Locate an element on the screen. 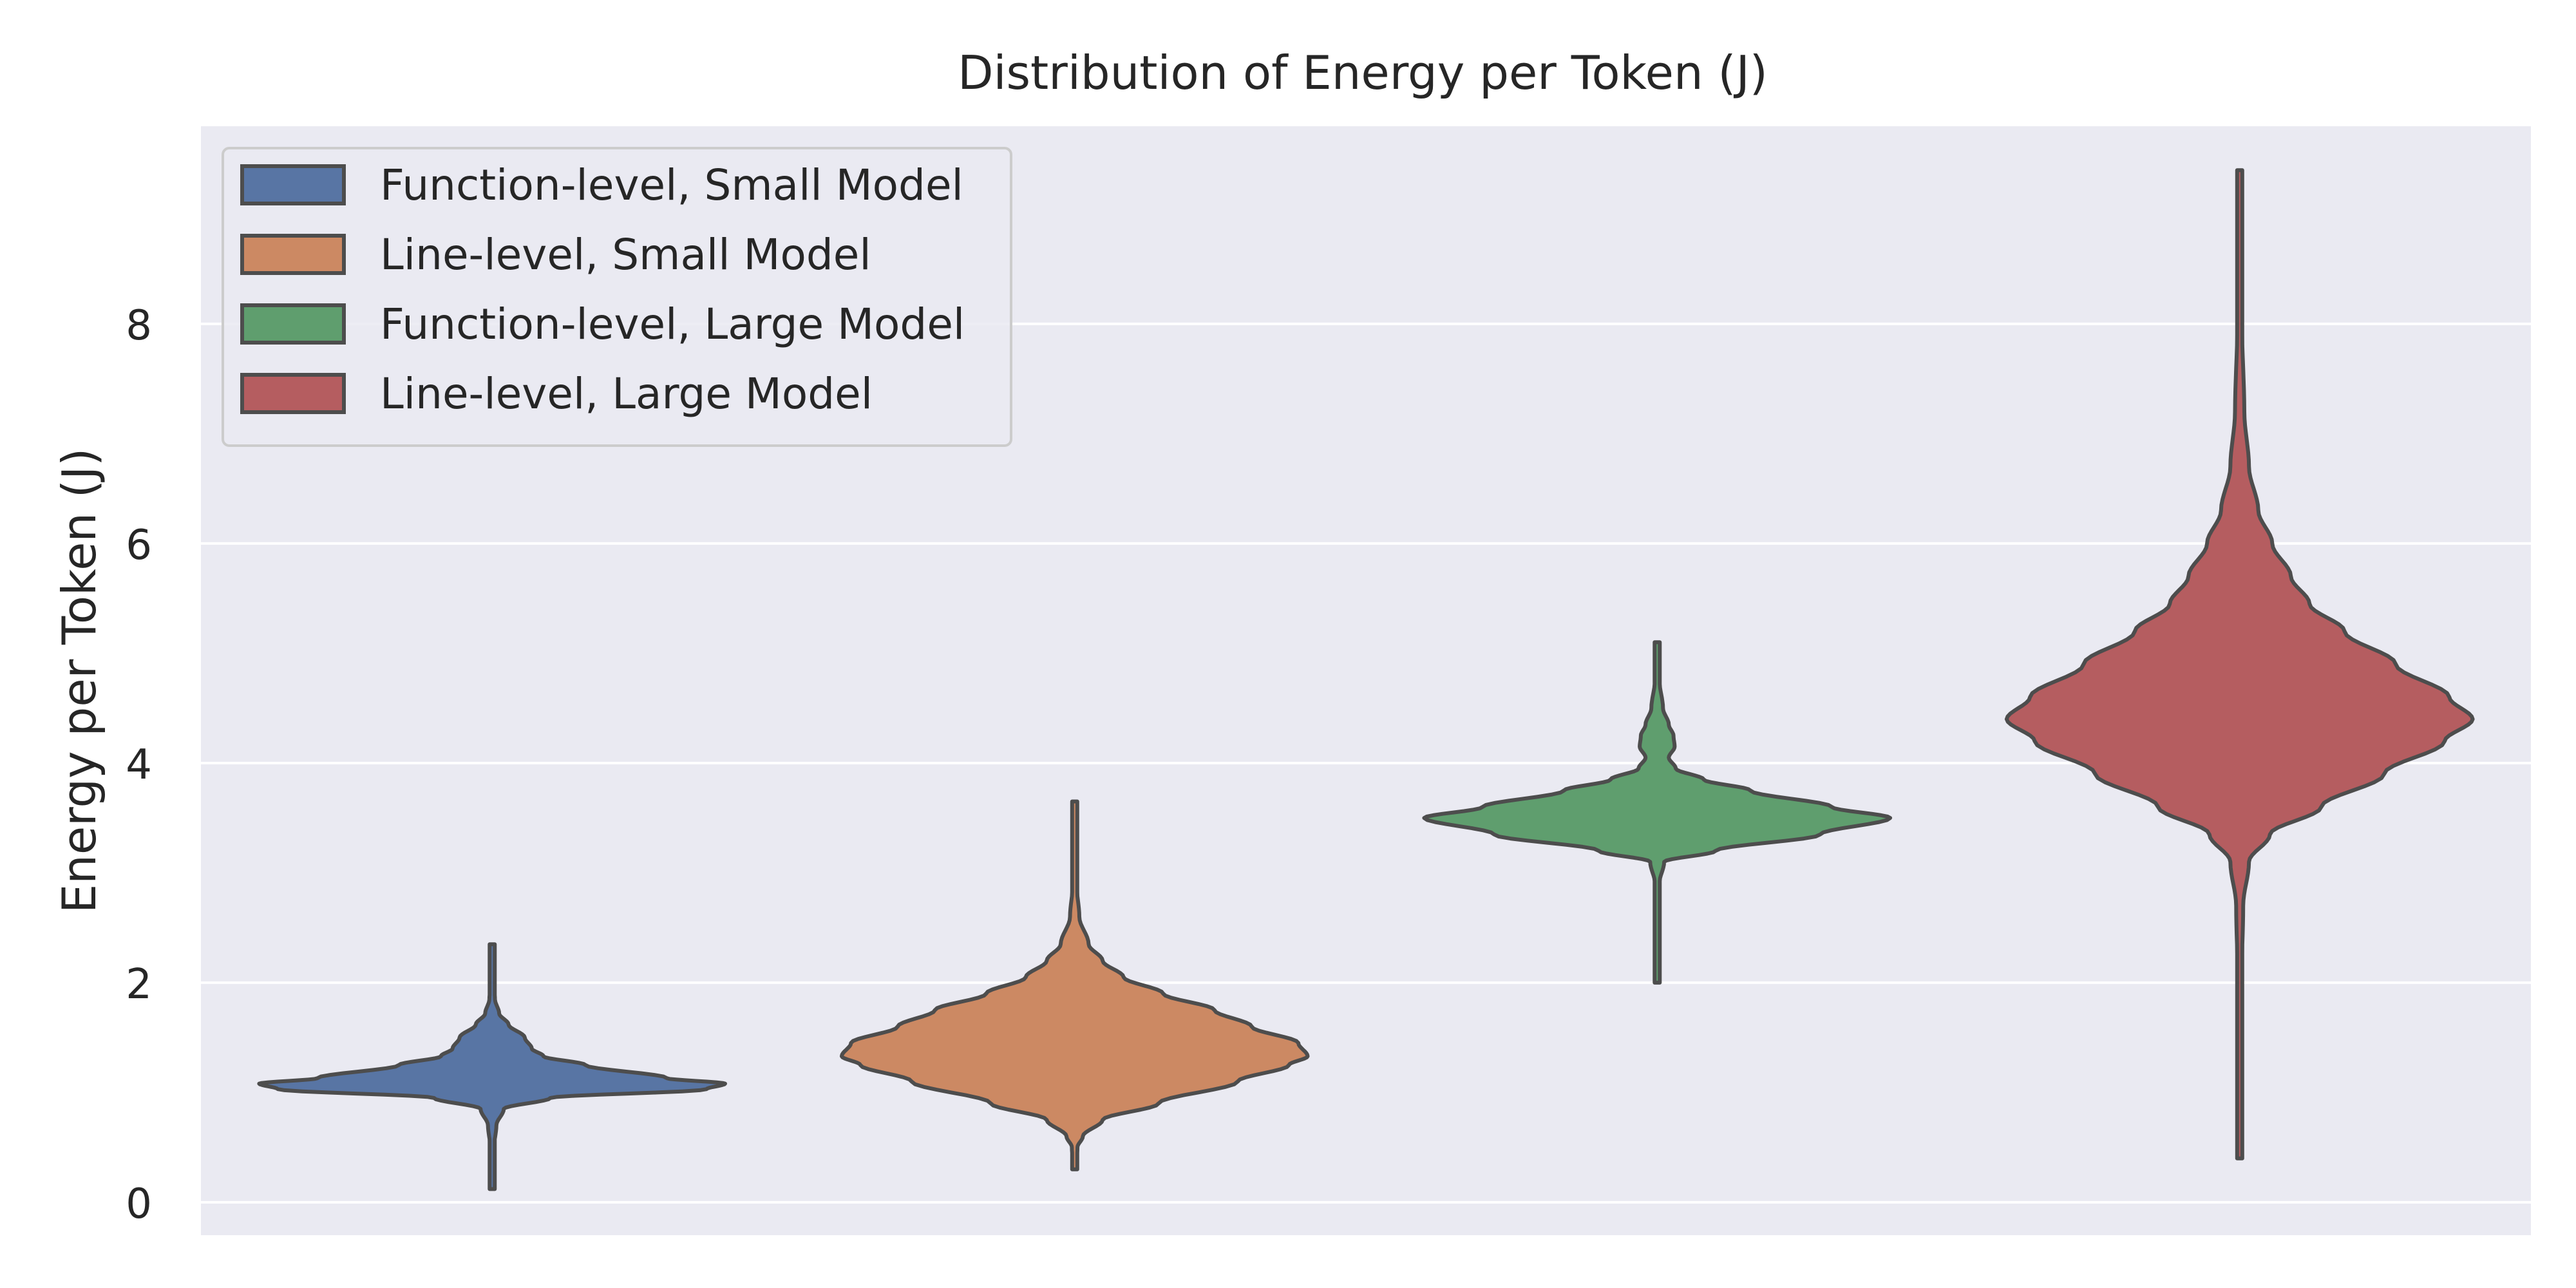  y-tick-label: 4 is located at coordinates (139, 765).